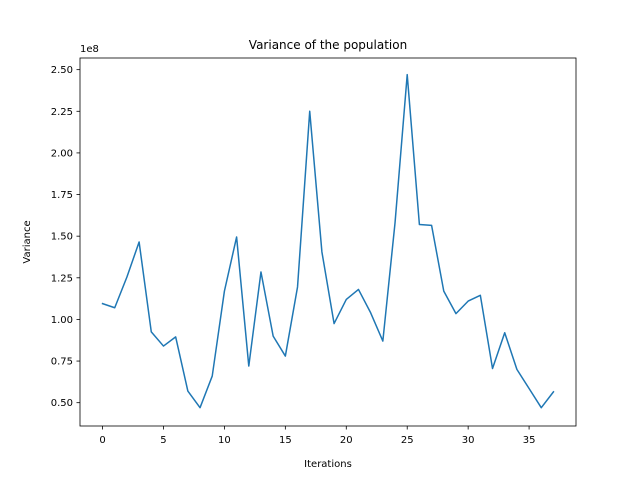  Describe the element at coordinates (163, 440) in the screenshot. I see `x-tick-label: 5` at that location.